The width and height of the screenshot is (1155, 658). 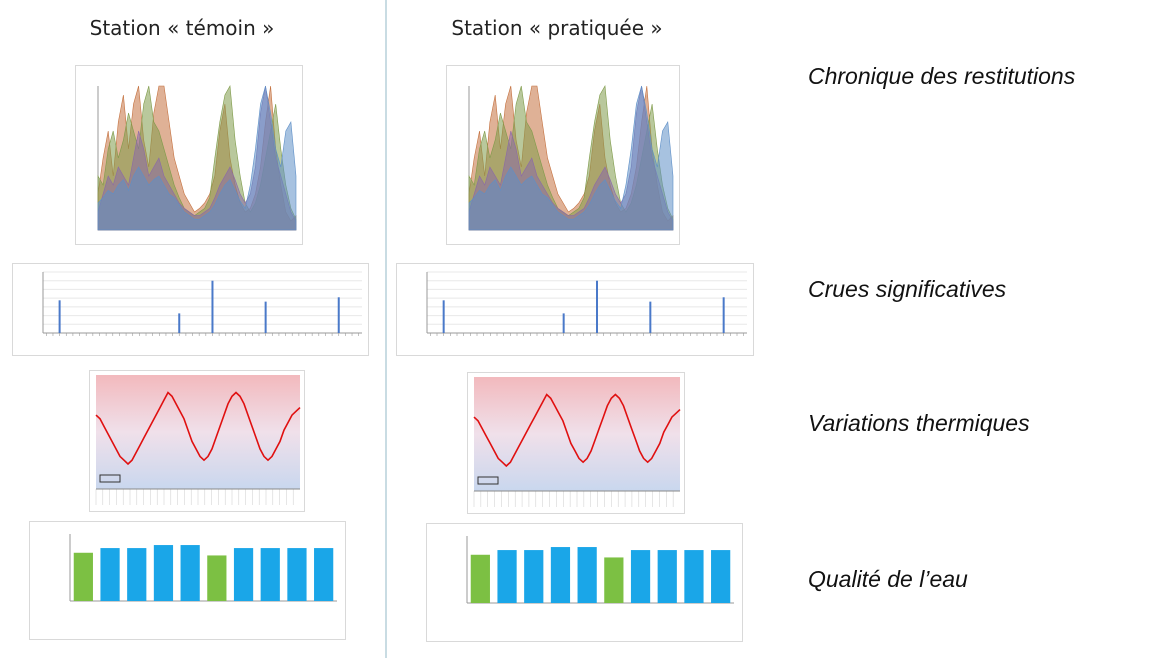 What do you see at coordinates (942, 76) in the screenshot?
I see `label-chronique-restitutions: Chronique des restitutions` at bounding box center [942, 76].